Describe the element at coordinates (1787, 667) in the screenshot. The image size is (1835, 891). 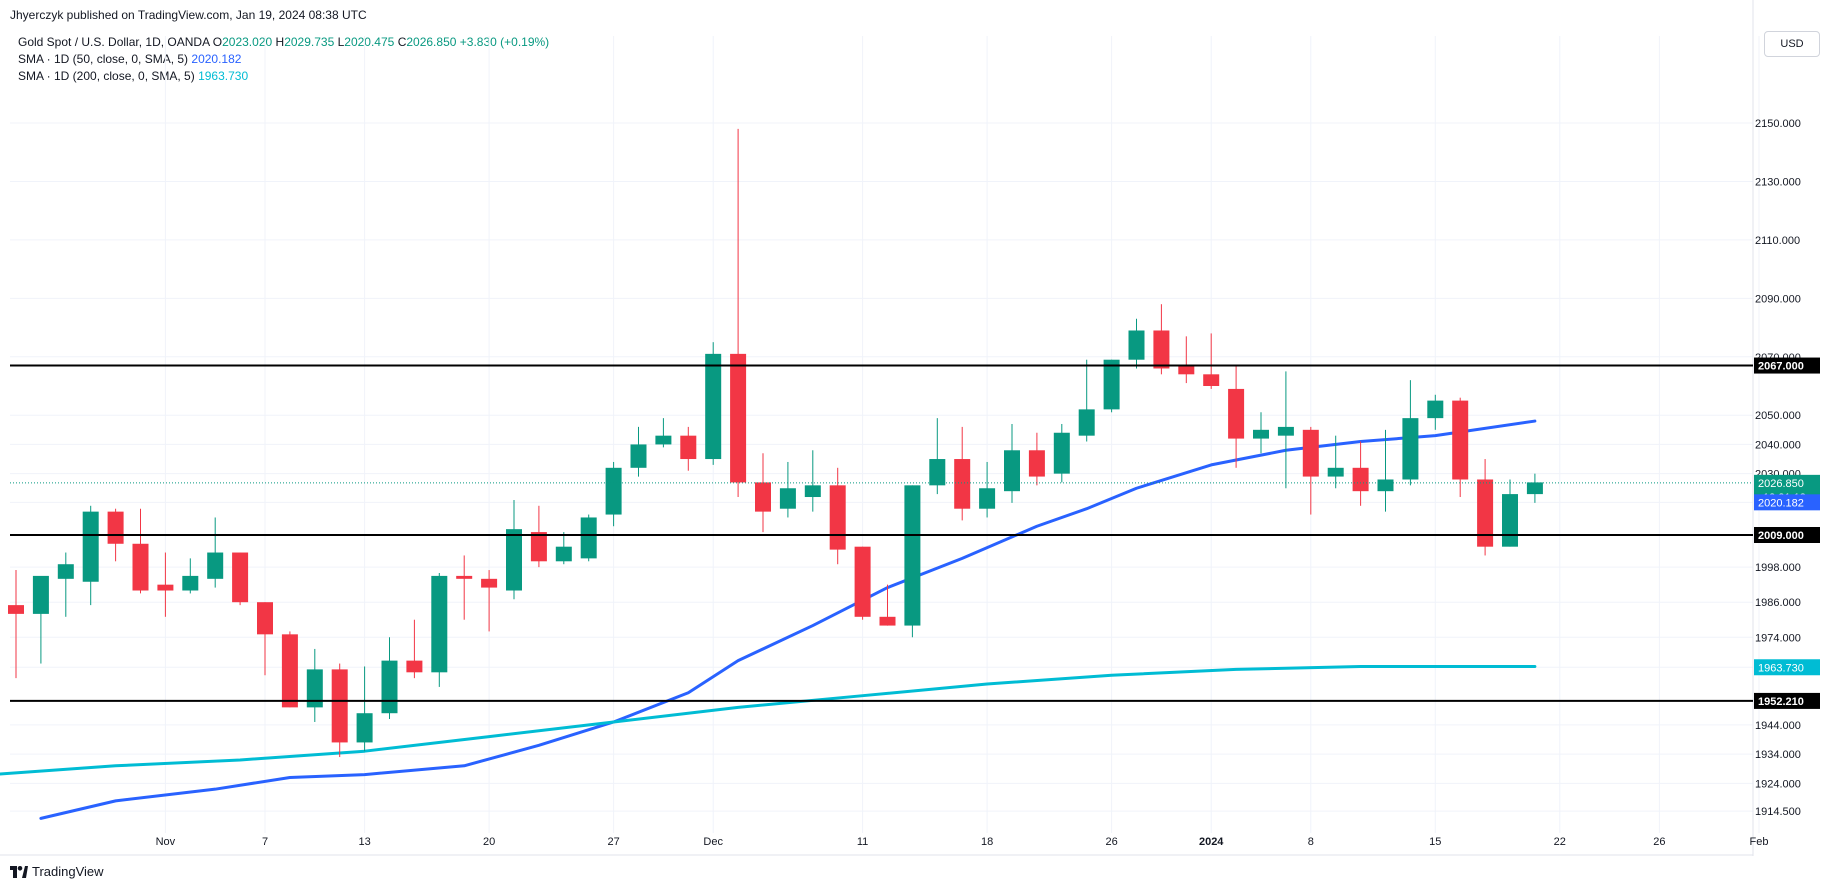
I see `price-label-bg` at that location.